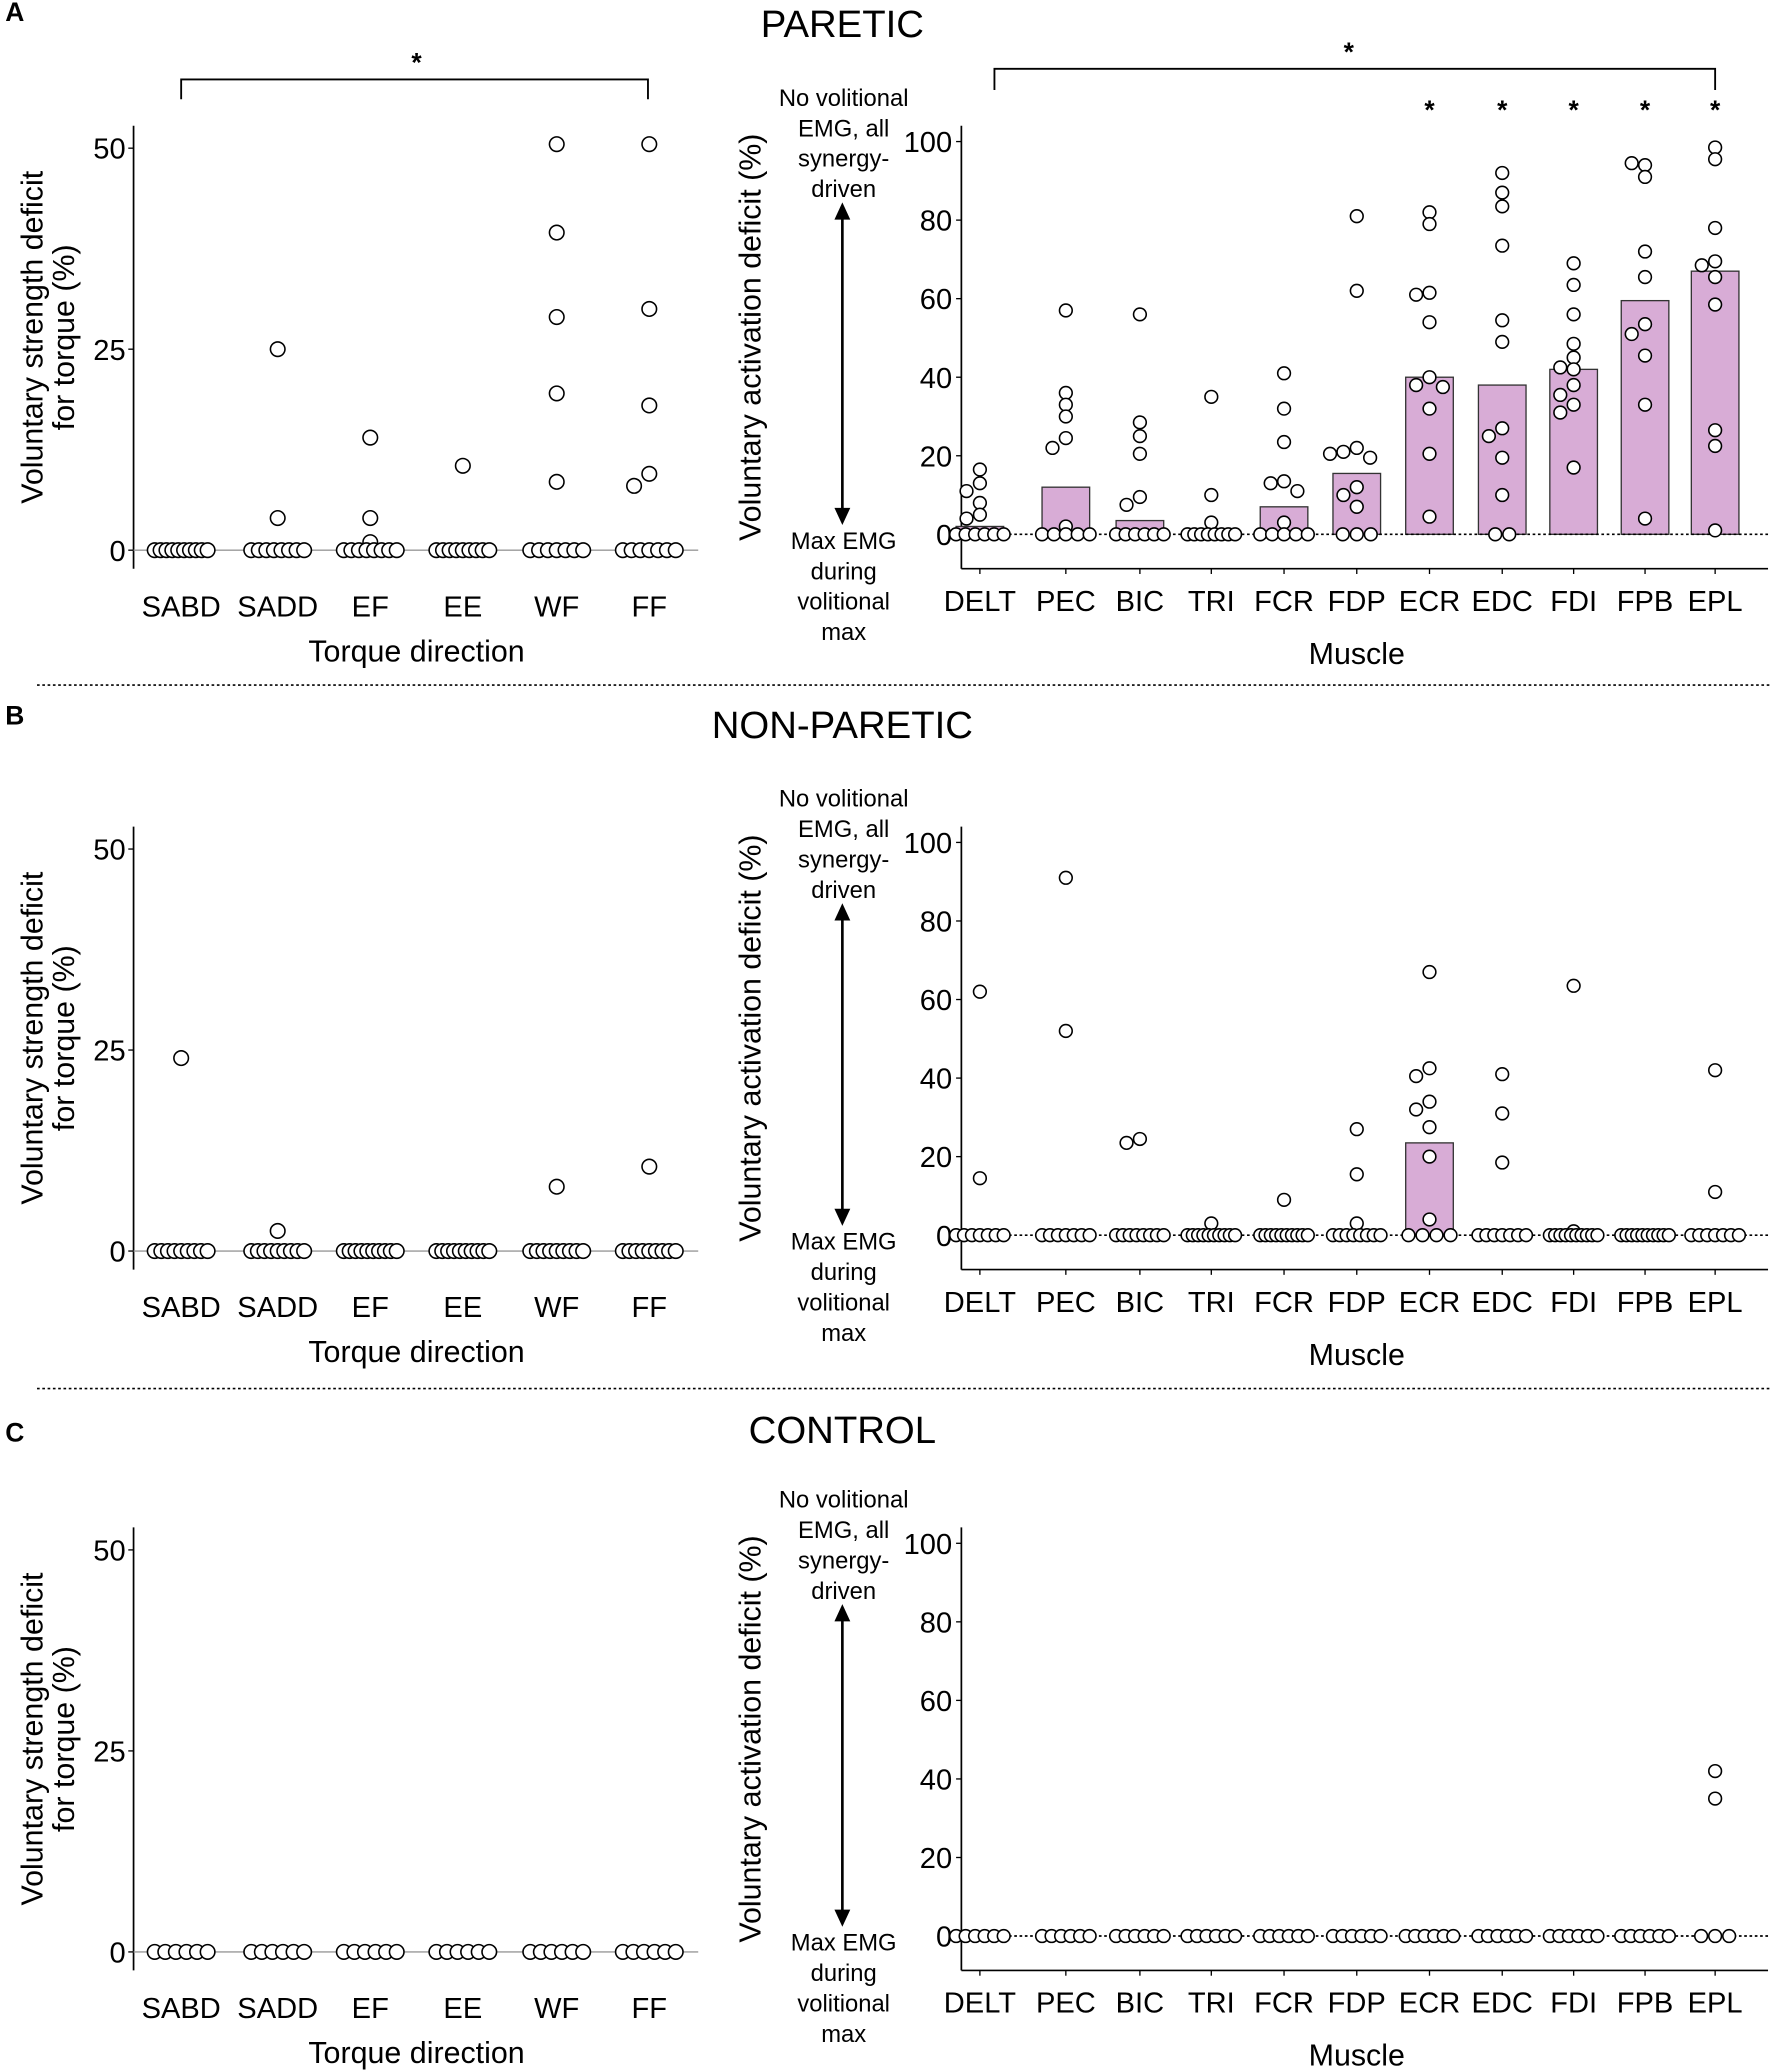  I want to click on annotation-top: EMG, all, so click(843, 1530).